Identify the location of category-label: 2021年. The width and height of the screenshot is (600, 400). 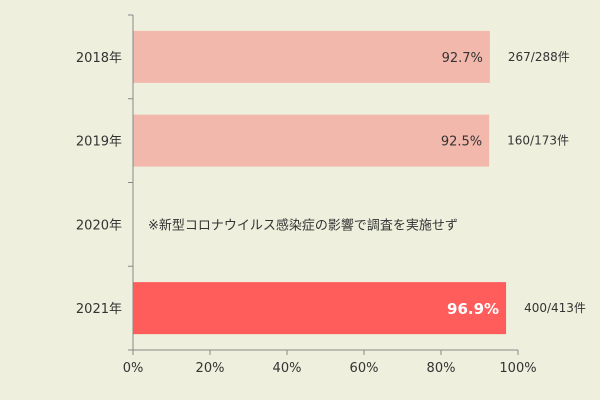
(99, 309).